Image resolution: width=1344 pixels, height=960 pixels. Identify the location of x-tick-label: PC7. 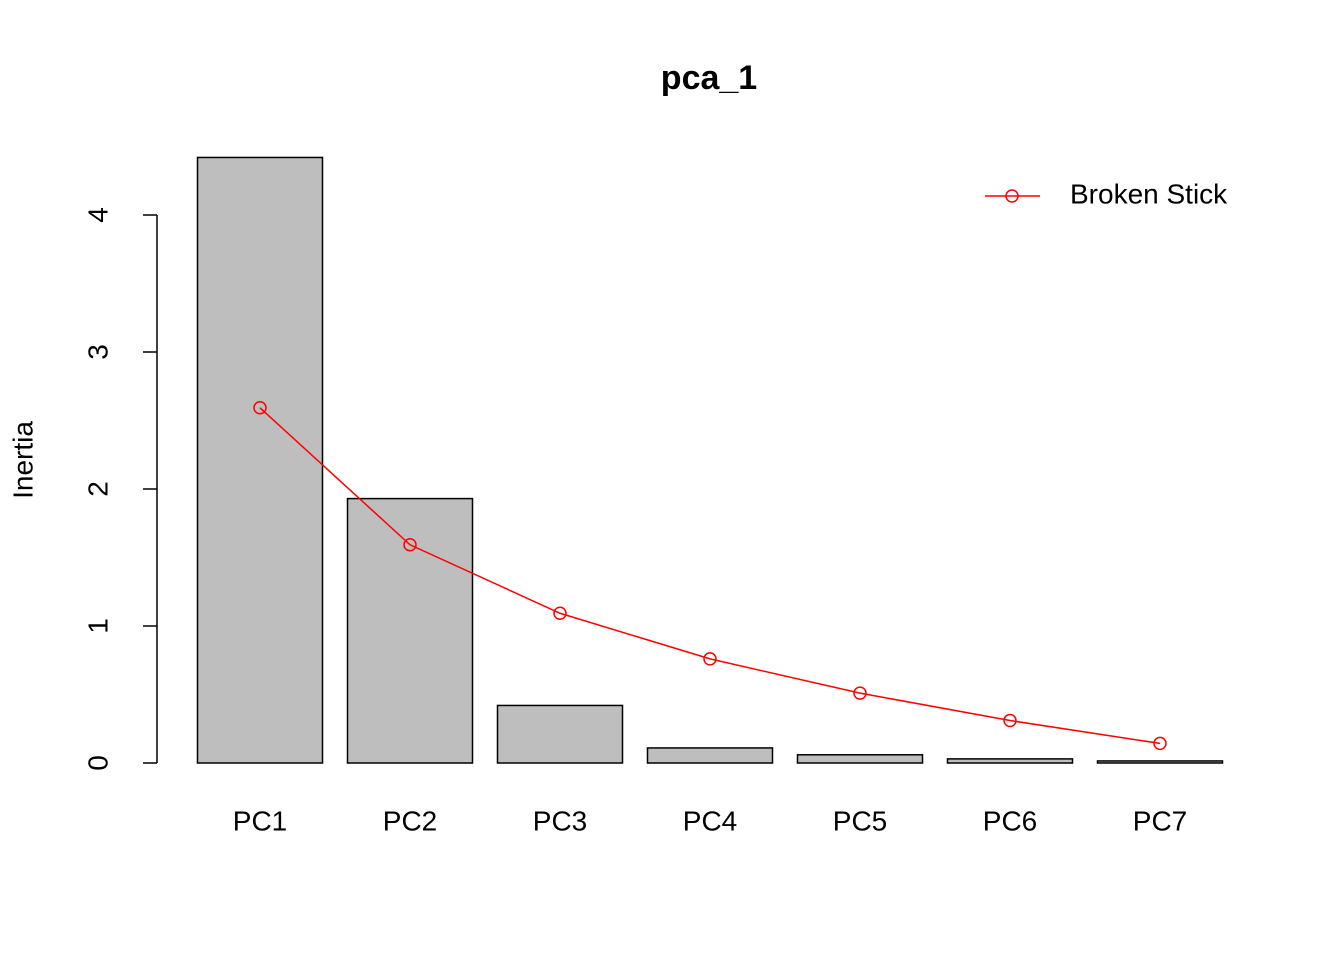
(1160, 820).